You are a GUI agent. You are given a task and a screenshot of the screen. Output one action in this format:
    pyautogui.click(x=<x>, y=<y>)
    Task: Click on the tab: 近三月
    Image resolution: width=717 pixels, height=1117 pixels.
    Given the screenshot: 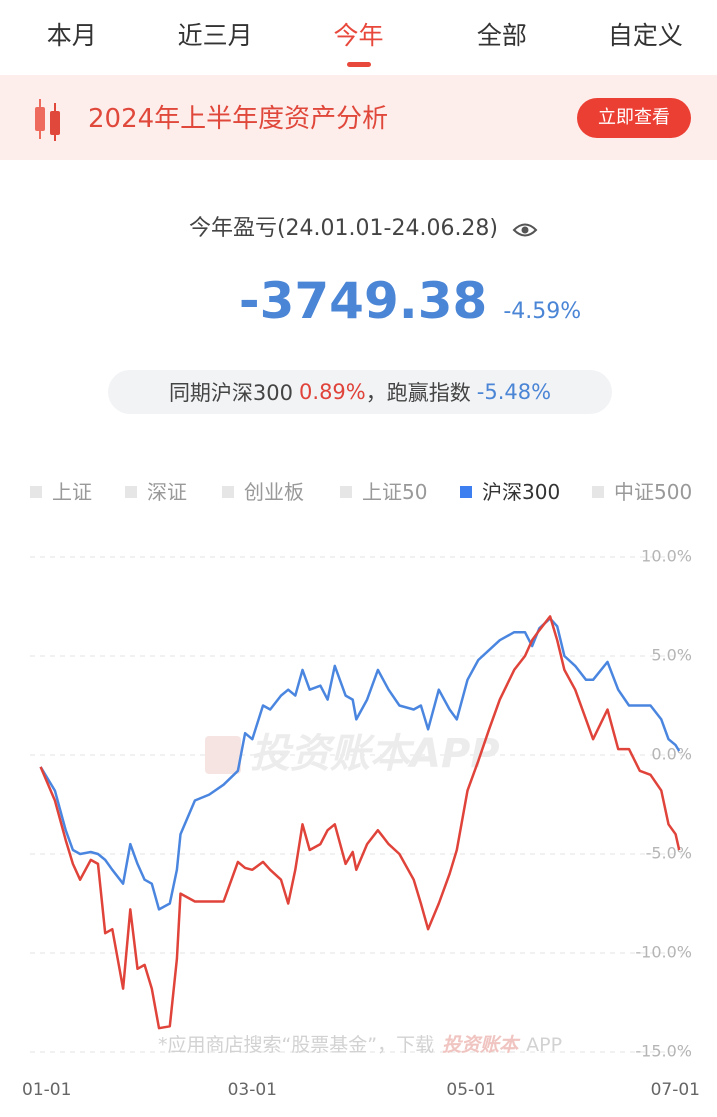 What is the action you would take?
    pyautogui.click(x=215, y=35)
    